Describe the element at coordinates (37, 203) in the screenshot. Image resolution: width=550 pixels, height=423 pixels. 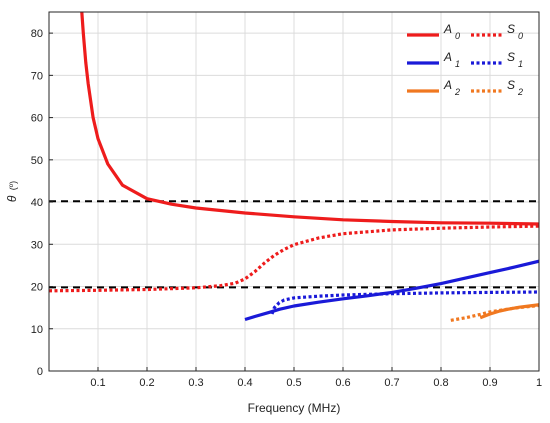
I see `y-tick-label: 40` at that location.